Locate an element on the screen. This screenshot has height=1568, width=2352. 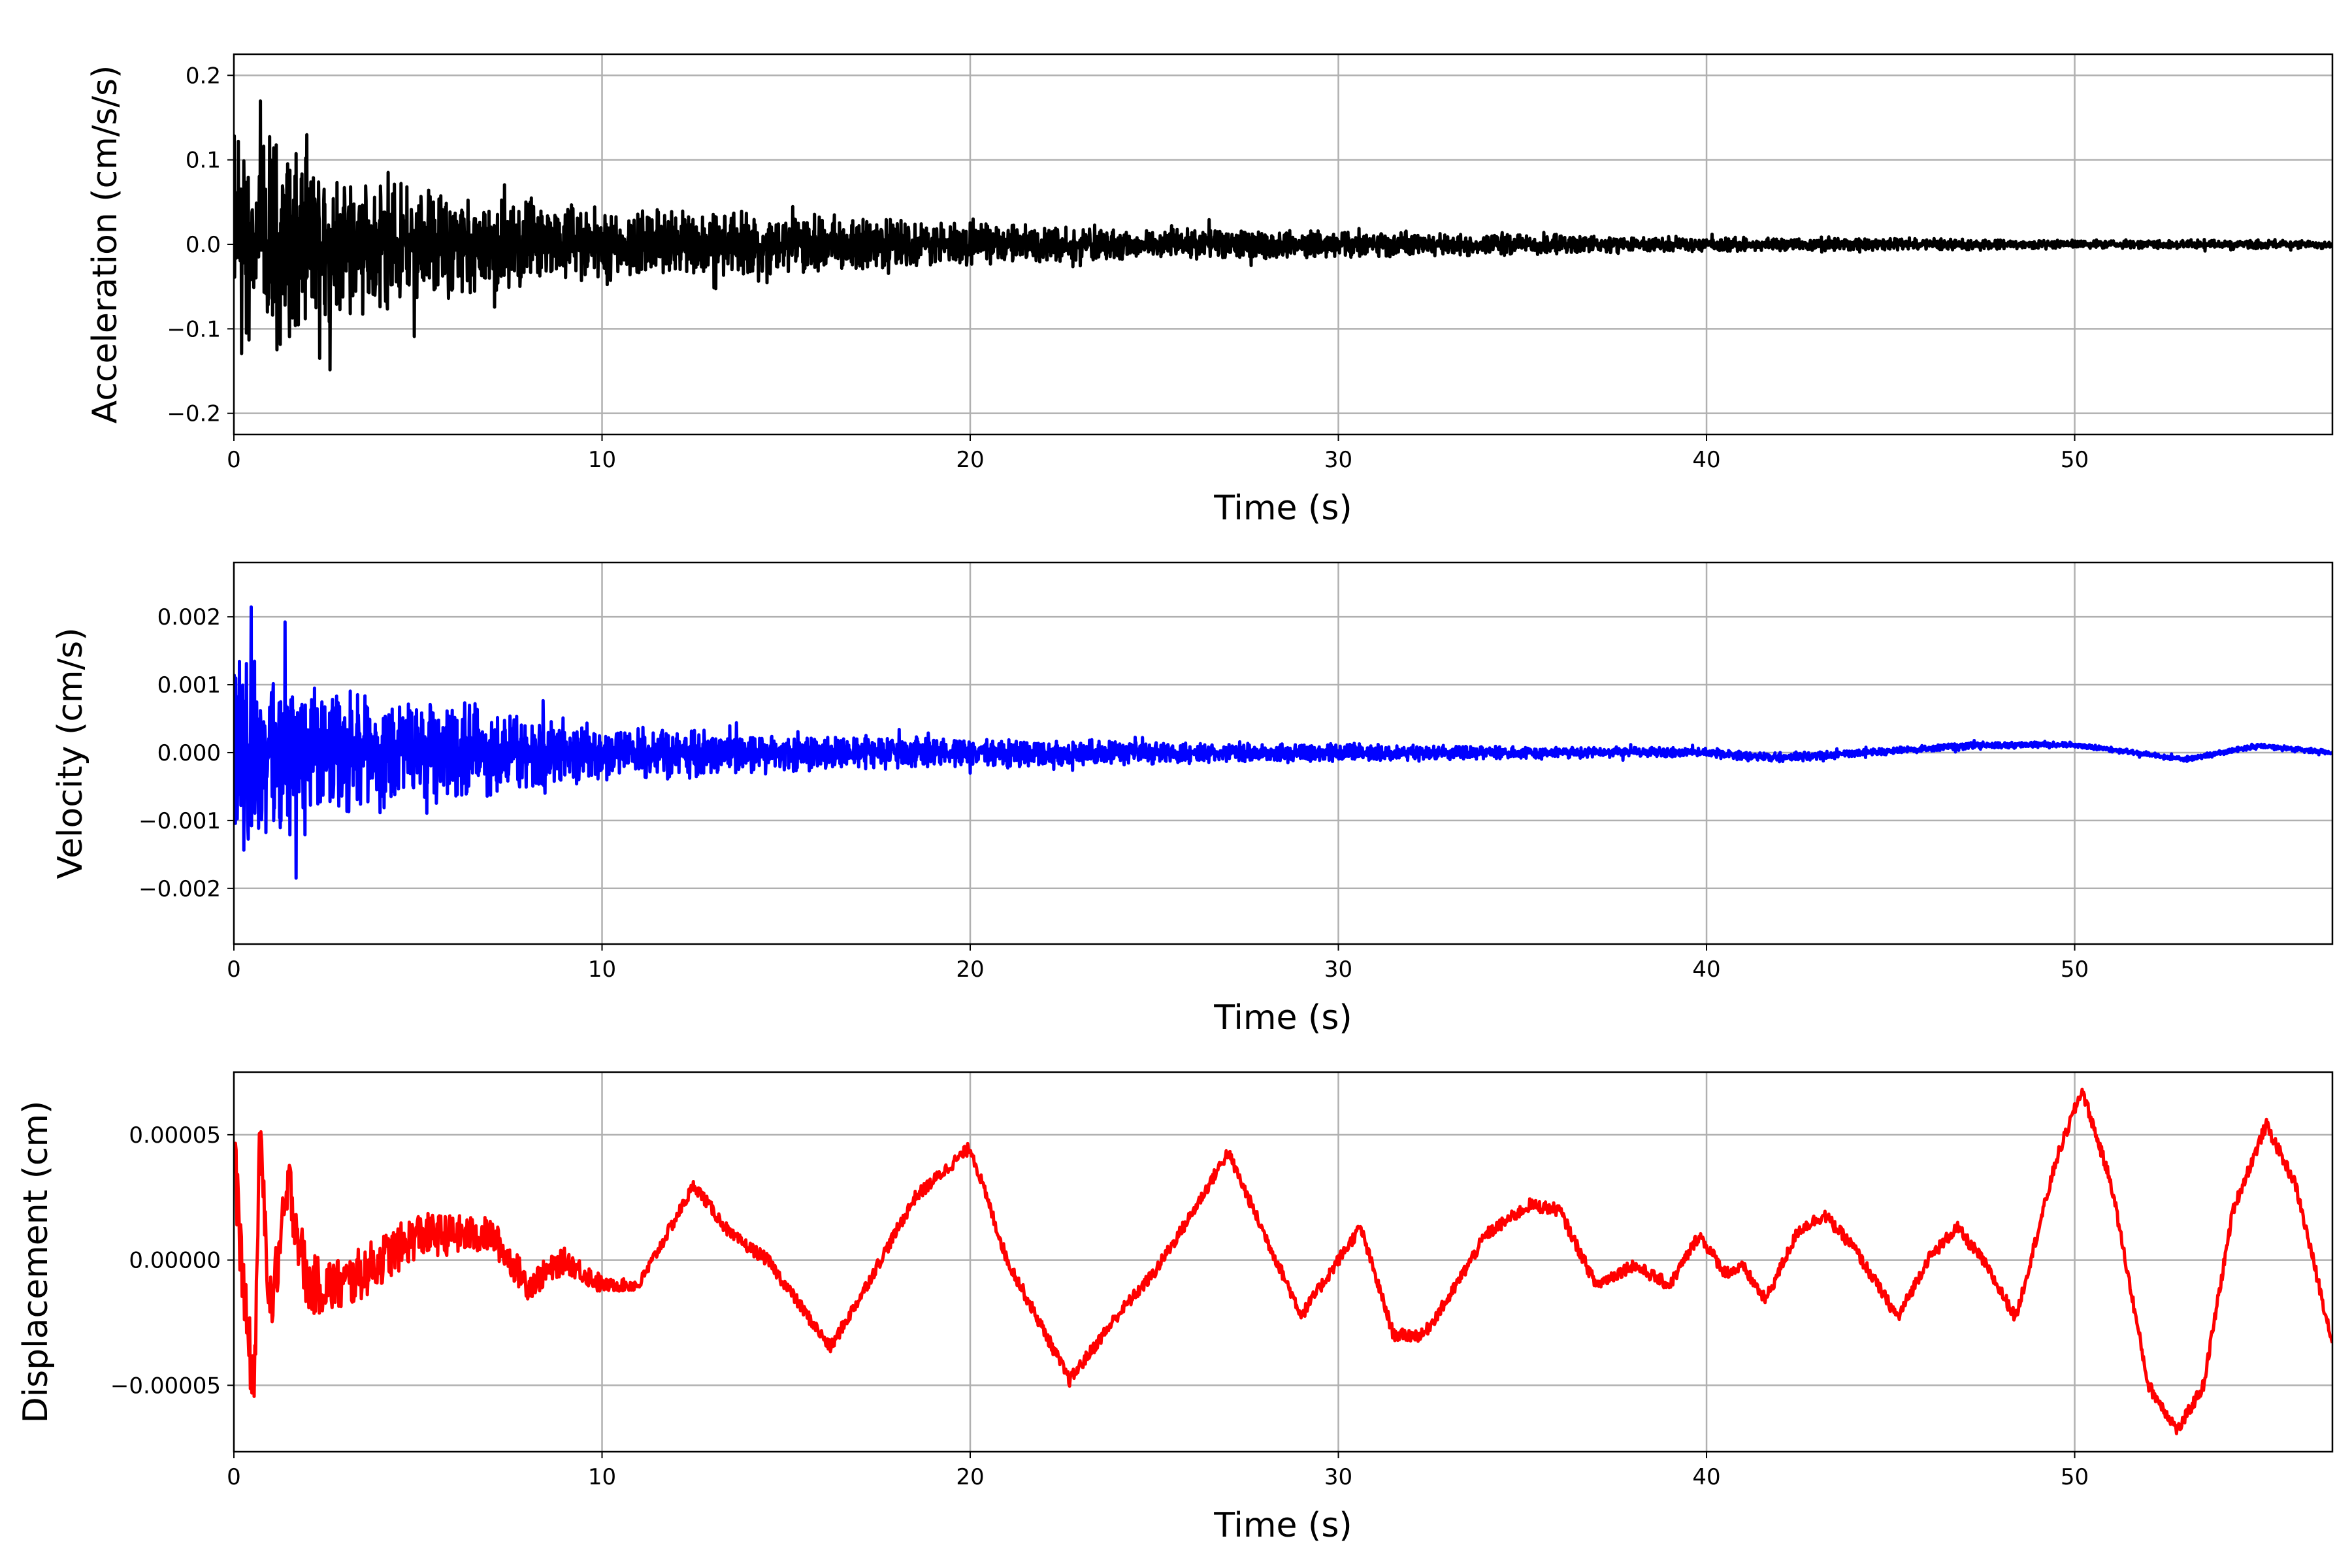
y-tick-label: 0.000 is located at coordinates (189, 753).